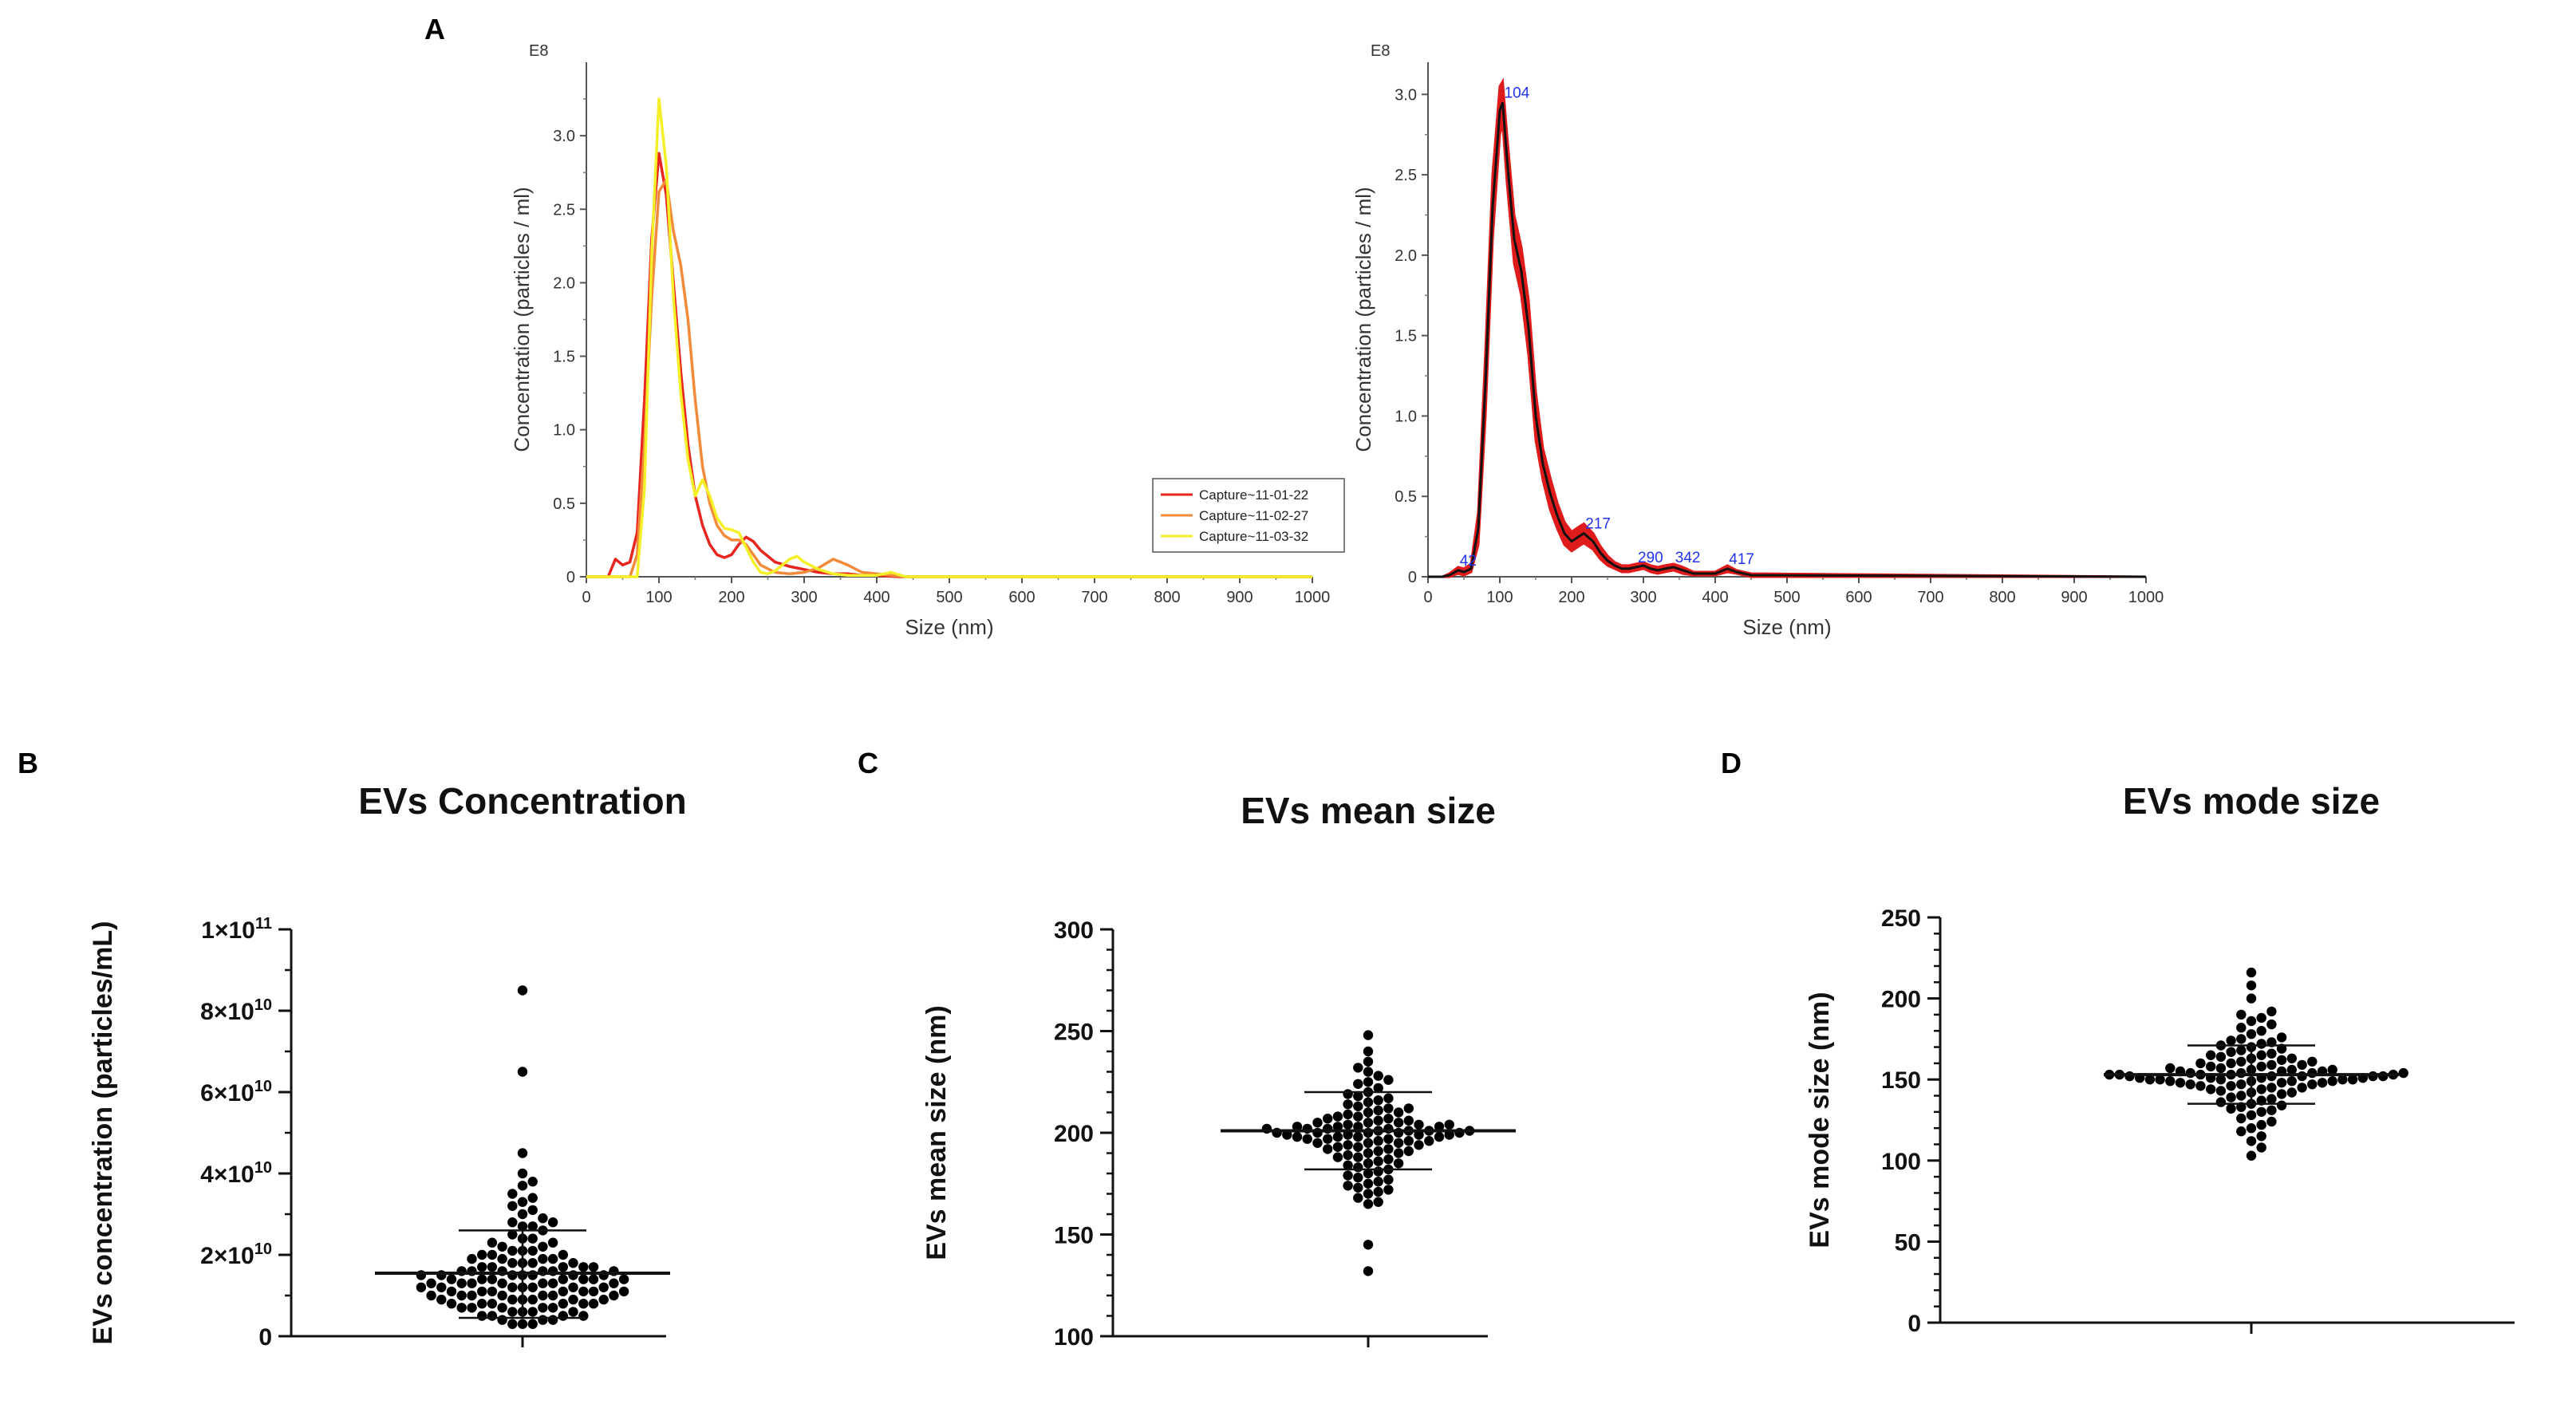 Image resolution: width=2576 pixels, height=1412 pixels. Describe the element at coordinates (731, 597) in the screenshot. I see `x-tick-label: 200` at that location.